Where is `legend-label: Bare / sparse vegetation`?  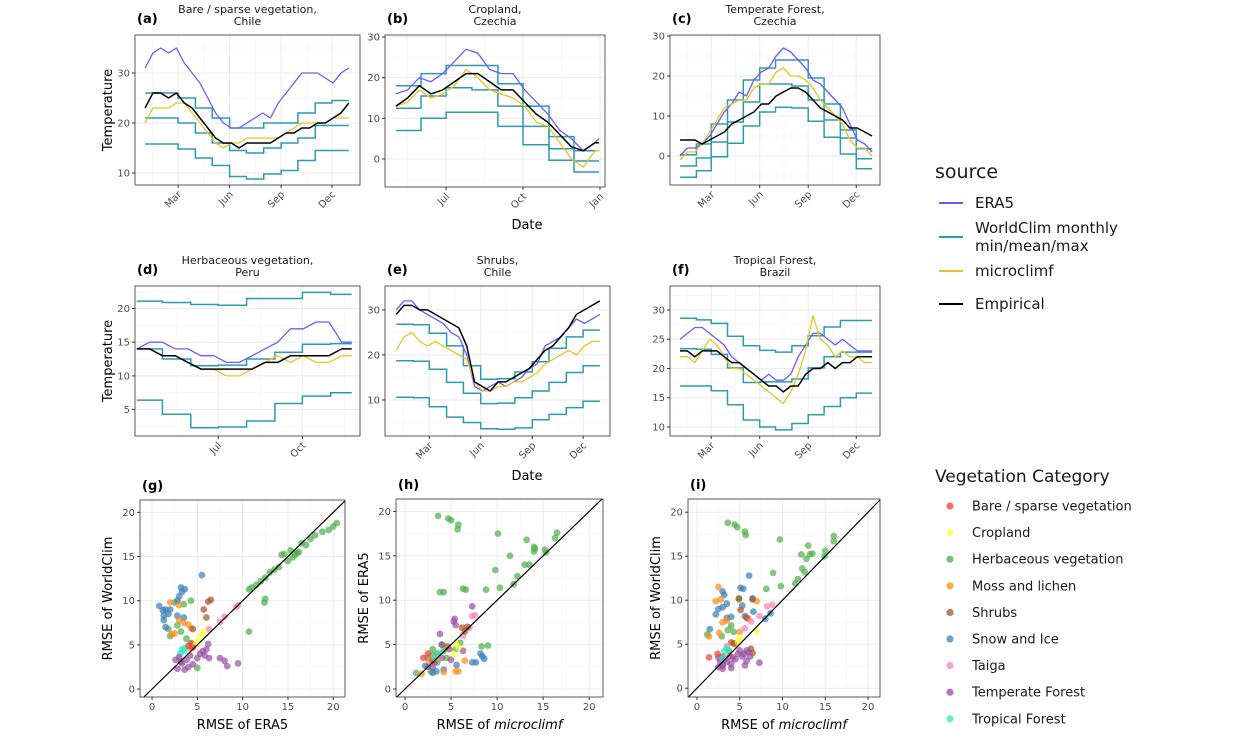 legend-label: Bare / sparse vegetation is located at coordinates (1052, 507).